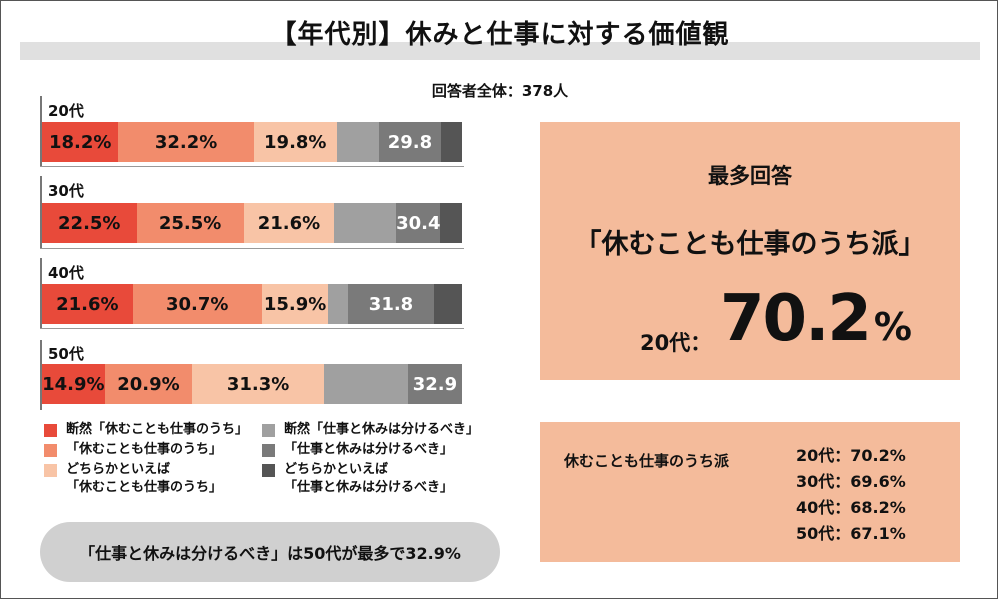 The height and width of the screenshot is (601, 1000). I want to click on panel-value-number: 70.2, so click(796, 319).